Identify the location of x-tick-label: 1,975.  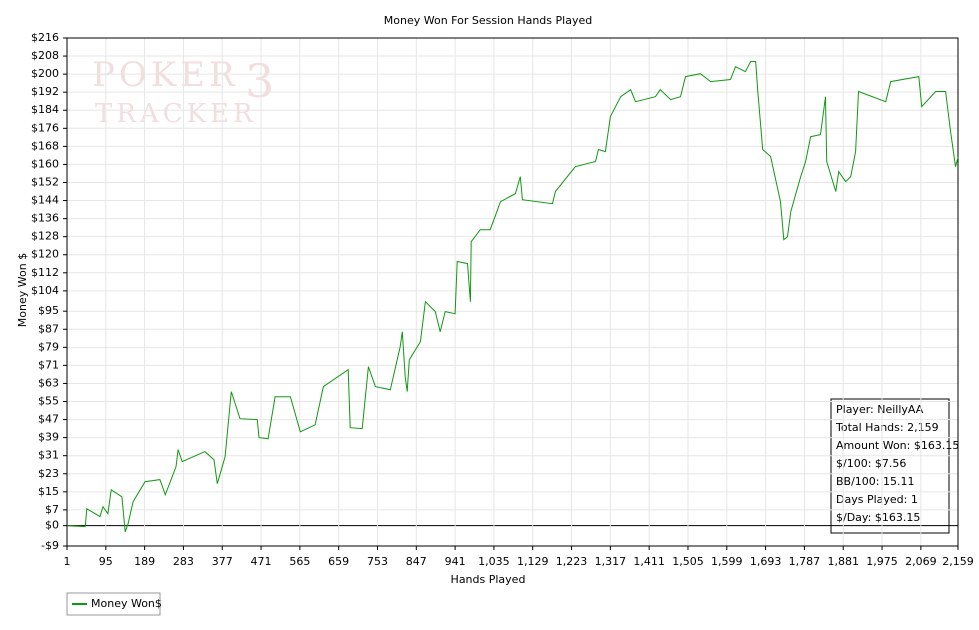
(882, 561).